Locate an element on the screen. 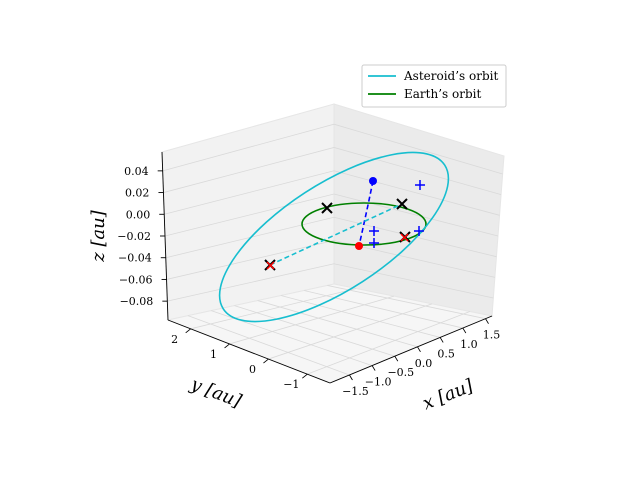 The image size is (640, 480). y-tick-label: 1 is located at coordinates (213, 354).